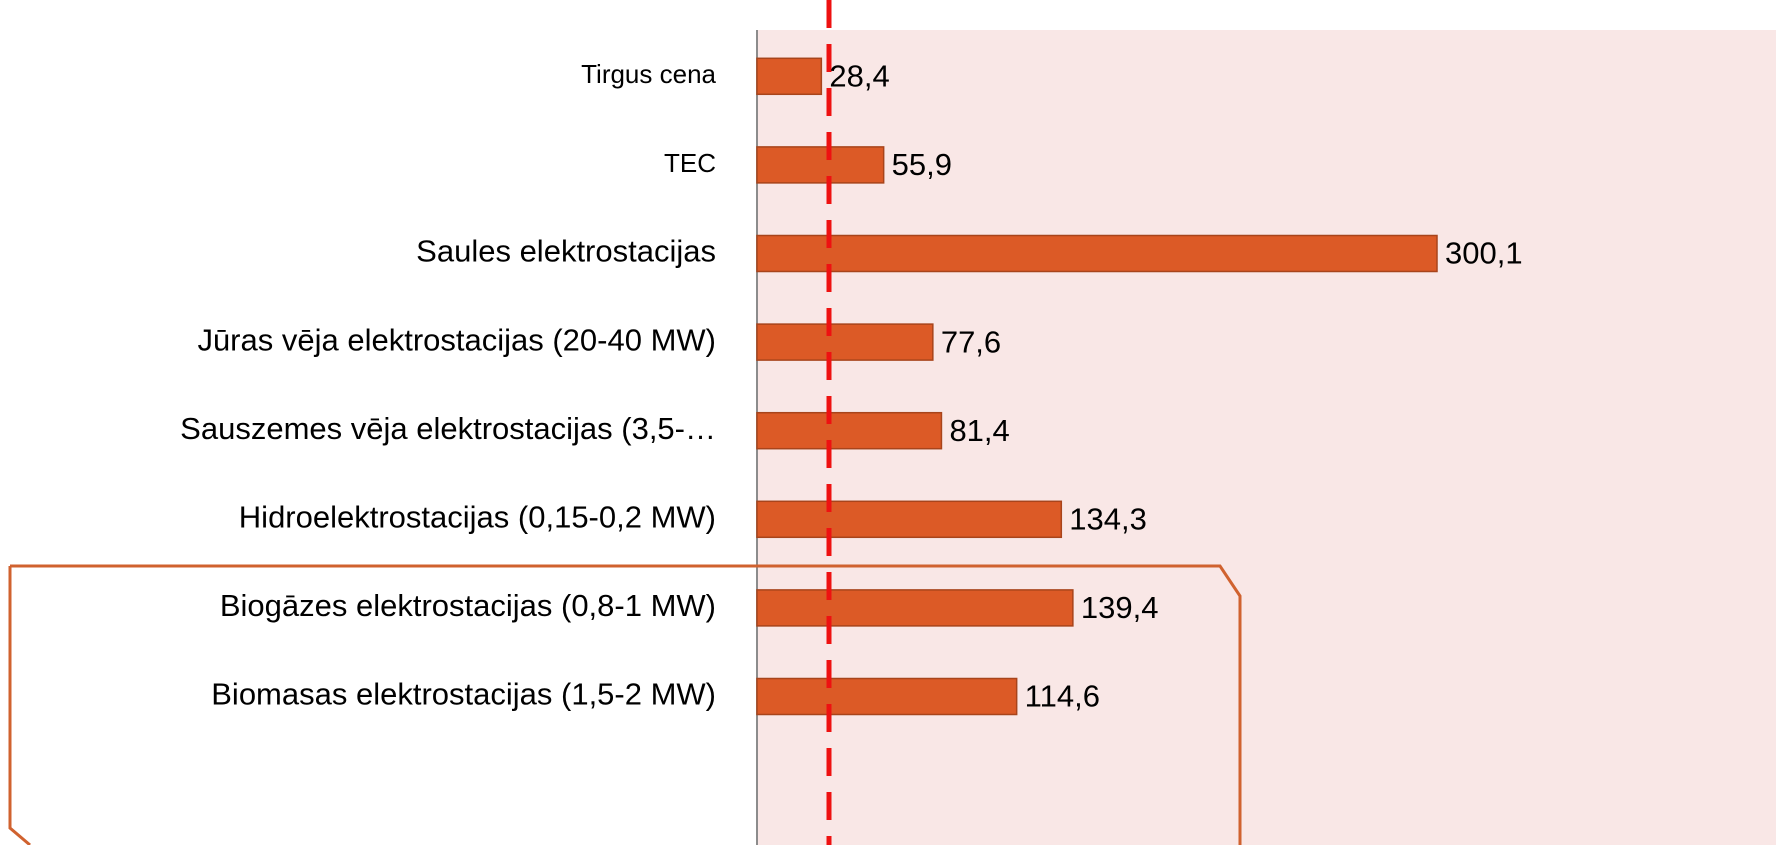 This screenshot has height=845, width=1776. What do you see at coordinates (971, 341) in the screenshot?
I see `value-label: 77,6` at bounding box center [971, 341].